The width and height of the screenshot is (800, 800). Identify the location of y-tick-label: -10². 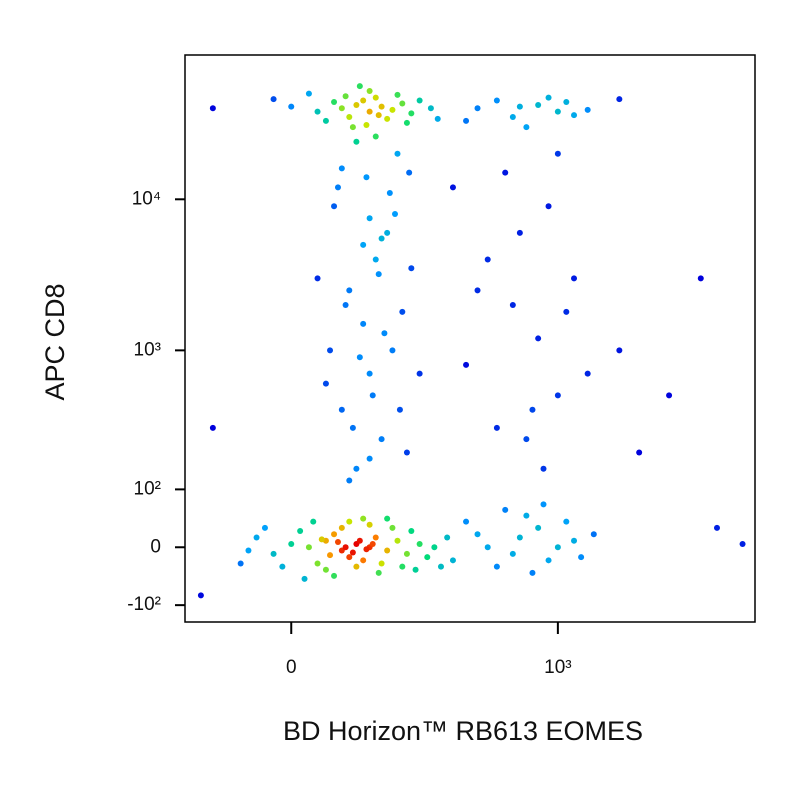
(144, 604).